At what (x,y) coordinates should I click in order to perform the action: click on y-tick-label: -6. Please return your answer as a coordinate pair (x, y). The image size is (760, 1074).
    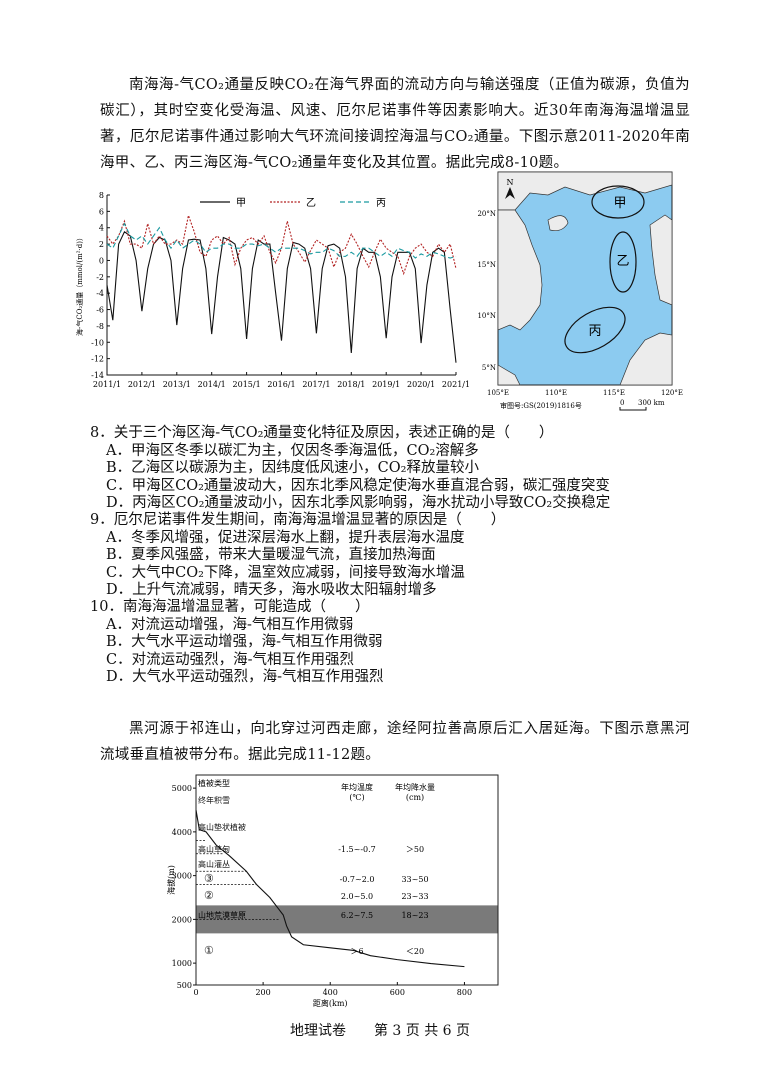
    Looking at the image, I should click on (100, 310).